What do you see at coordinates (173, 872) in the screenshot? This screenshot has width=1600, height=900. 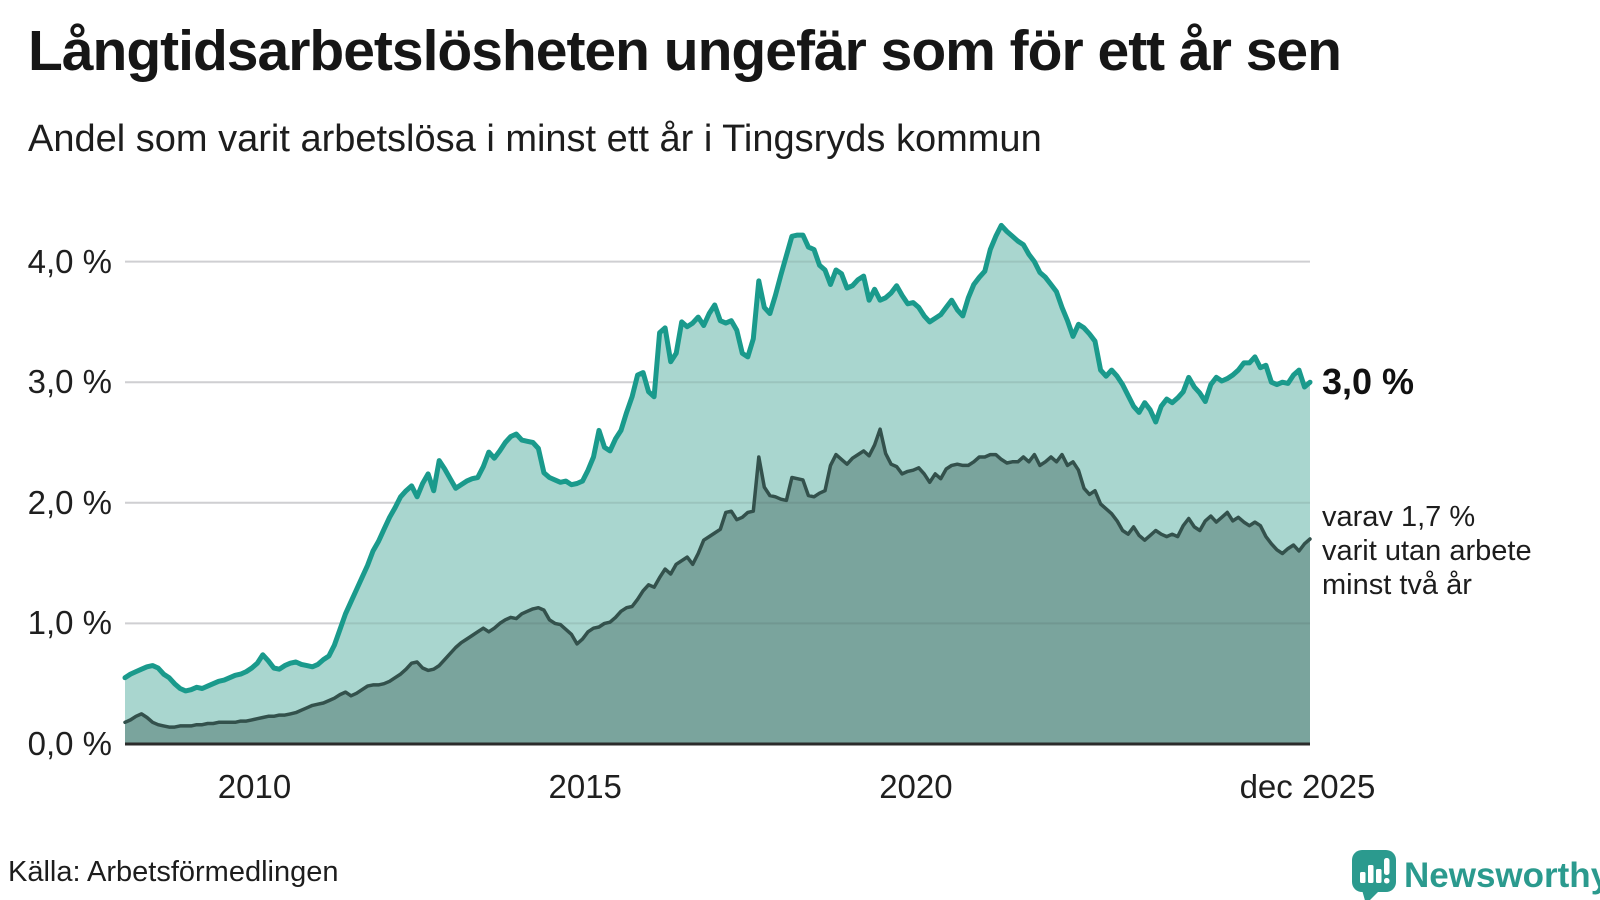 I see `source-credit: Källa: Arbetsförmedlingen` at bounding box center [173, 872].